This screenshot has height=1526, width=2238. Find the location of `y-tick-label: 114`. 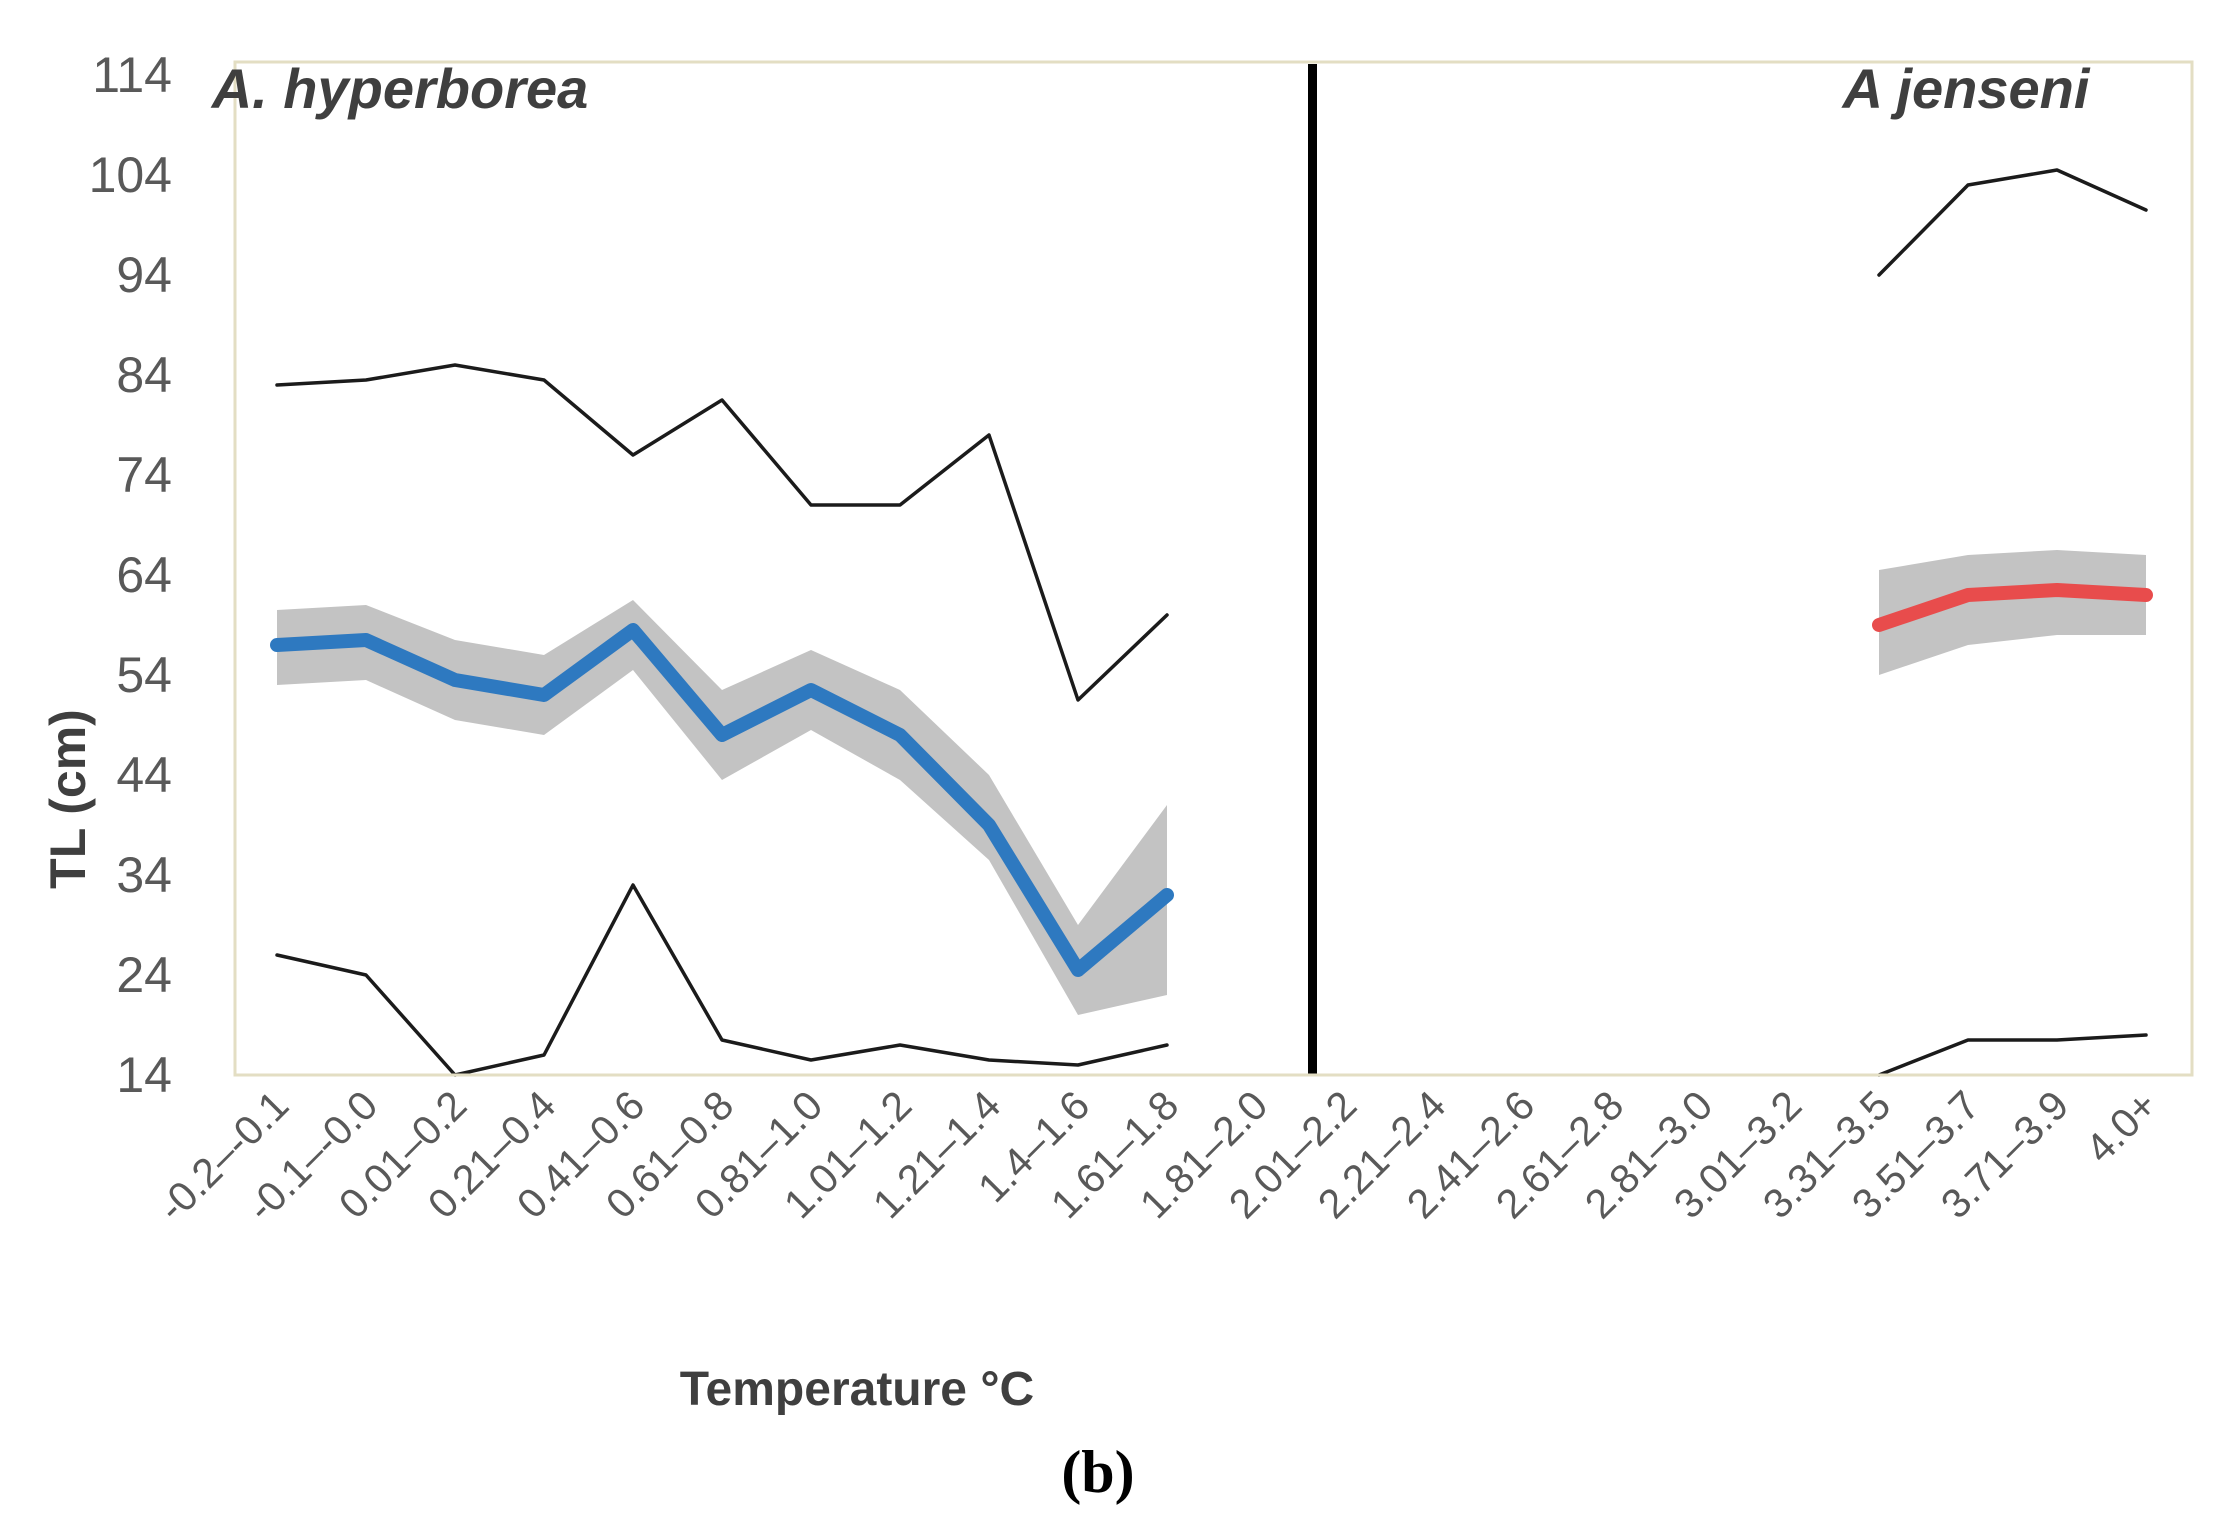

y-tick-label: 114 is located at coordinates (132, 75).